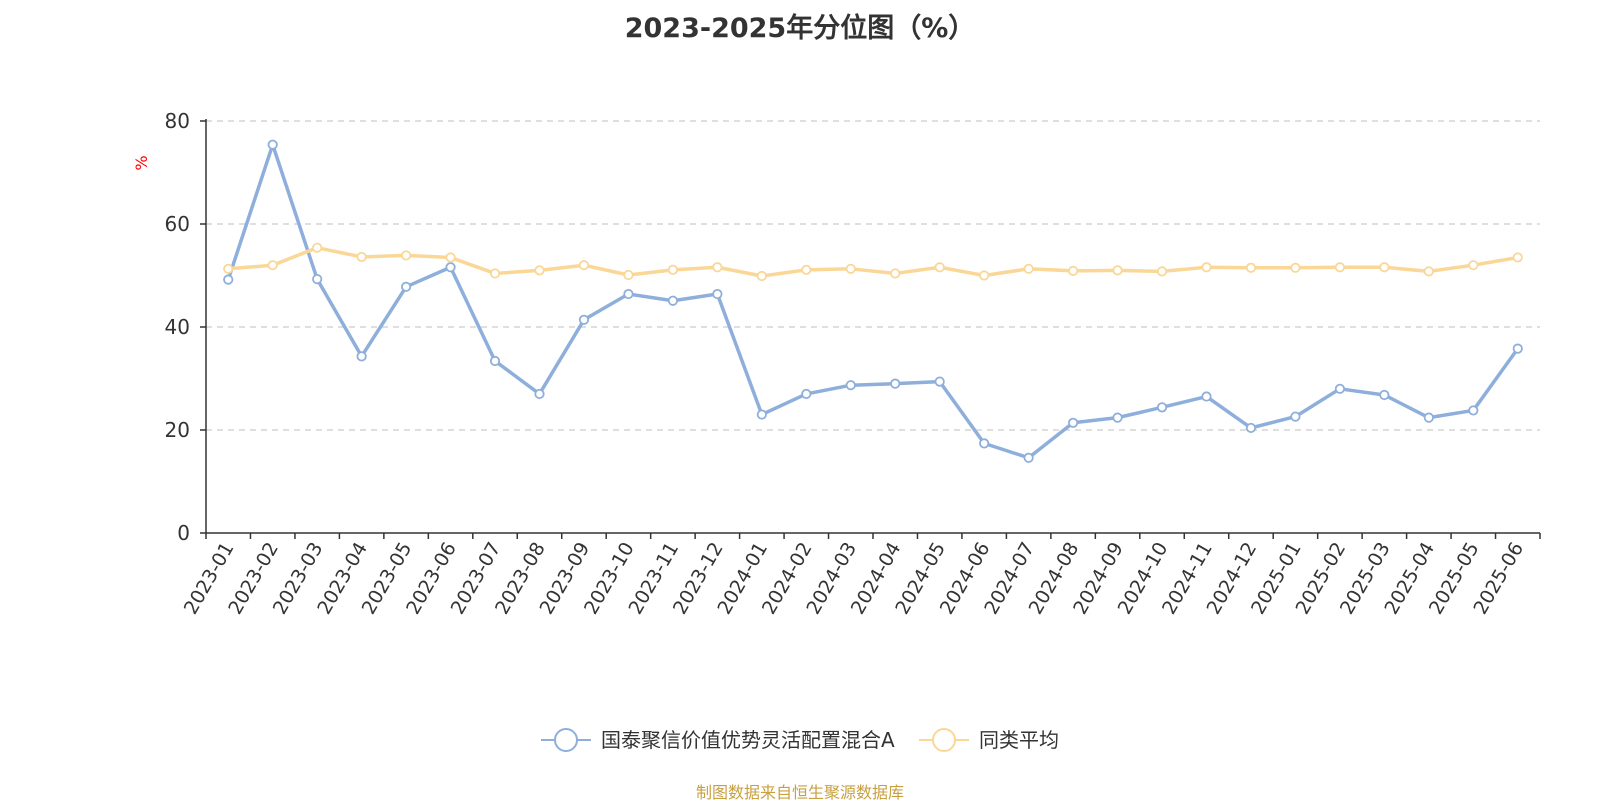  What do you see at coordinates (183, 533) in the screenshot?
I see `y-tick-label: 0` at bounding box center [183, 533].